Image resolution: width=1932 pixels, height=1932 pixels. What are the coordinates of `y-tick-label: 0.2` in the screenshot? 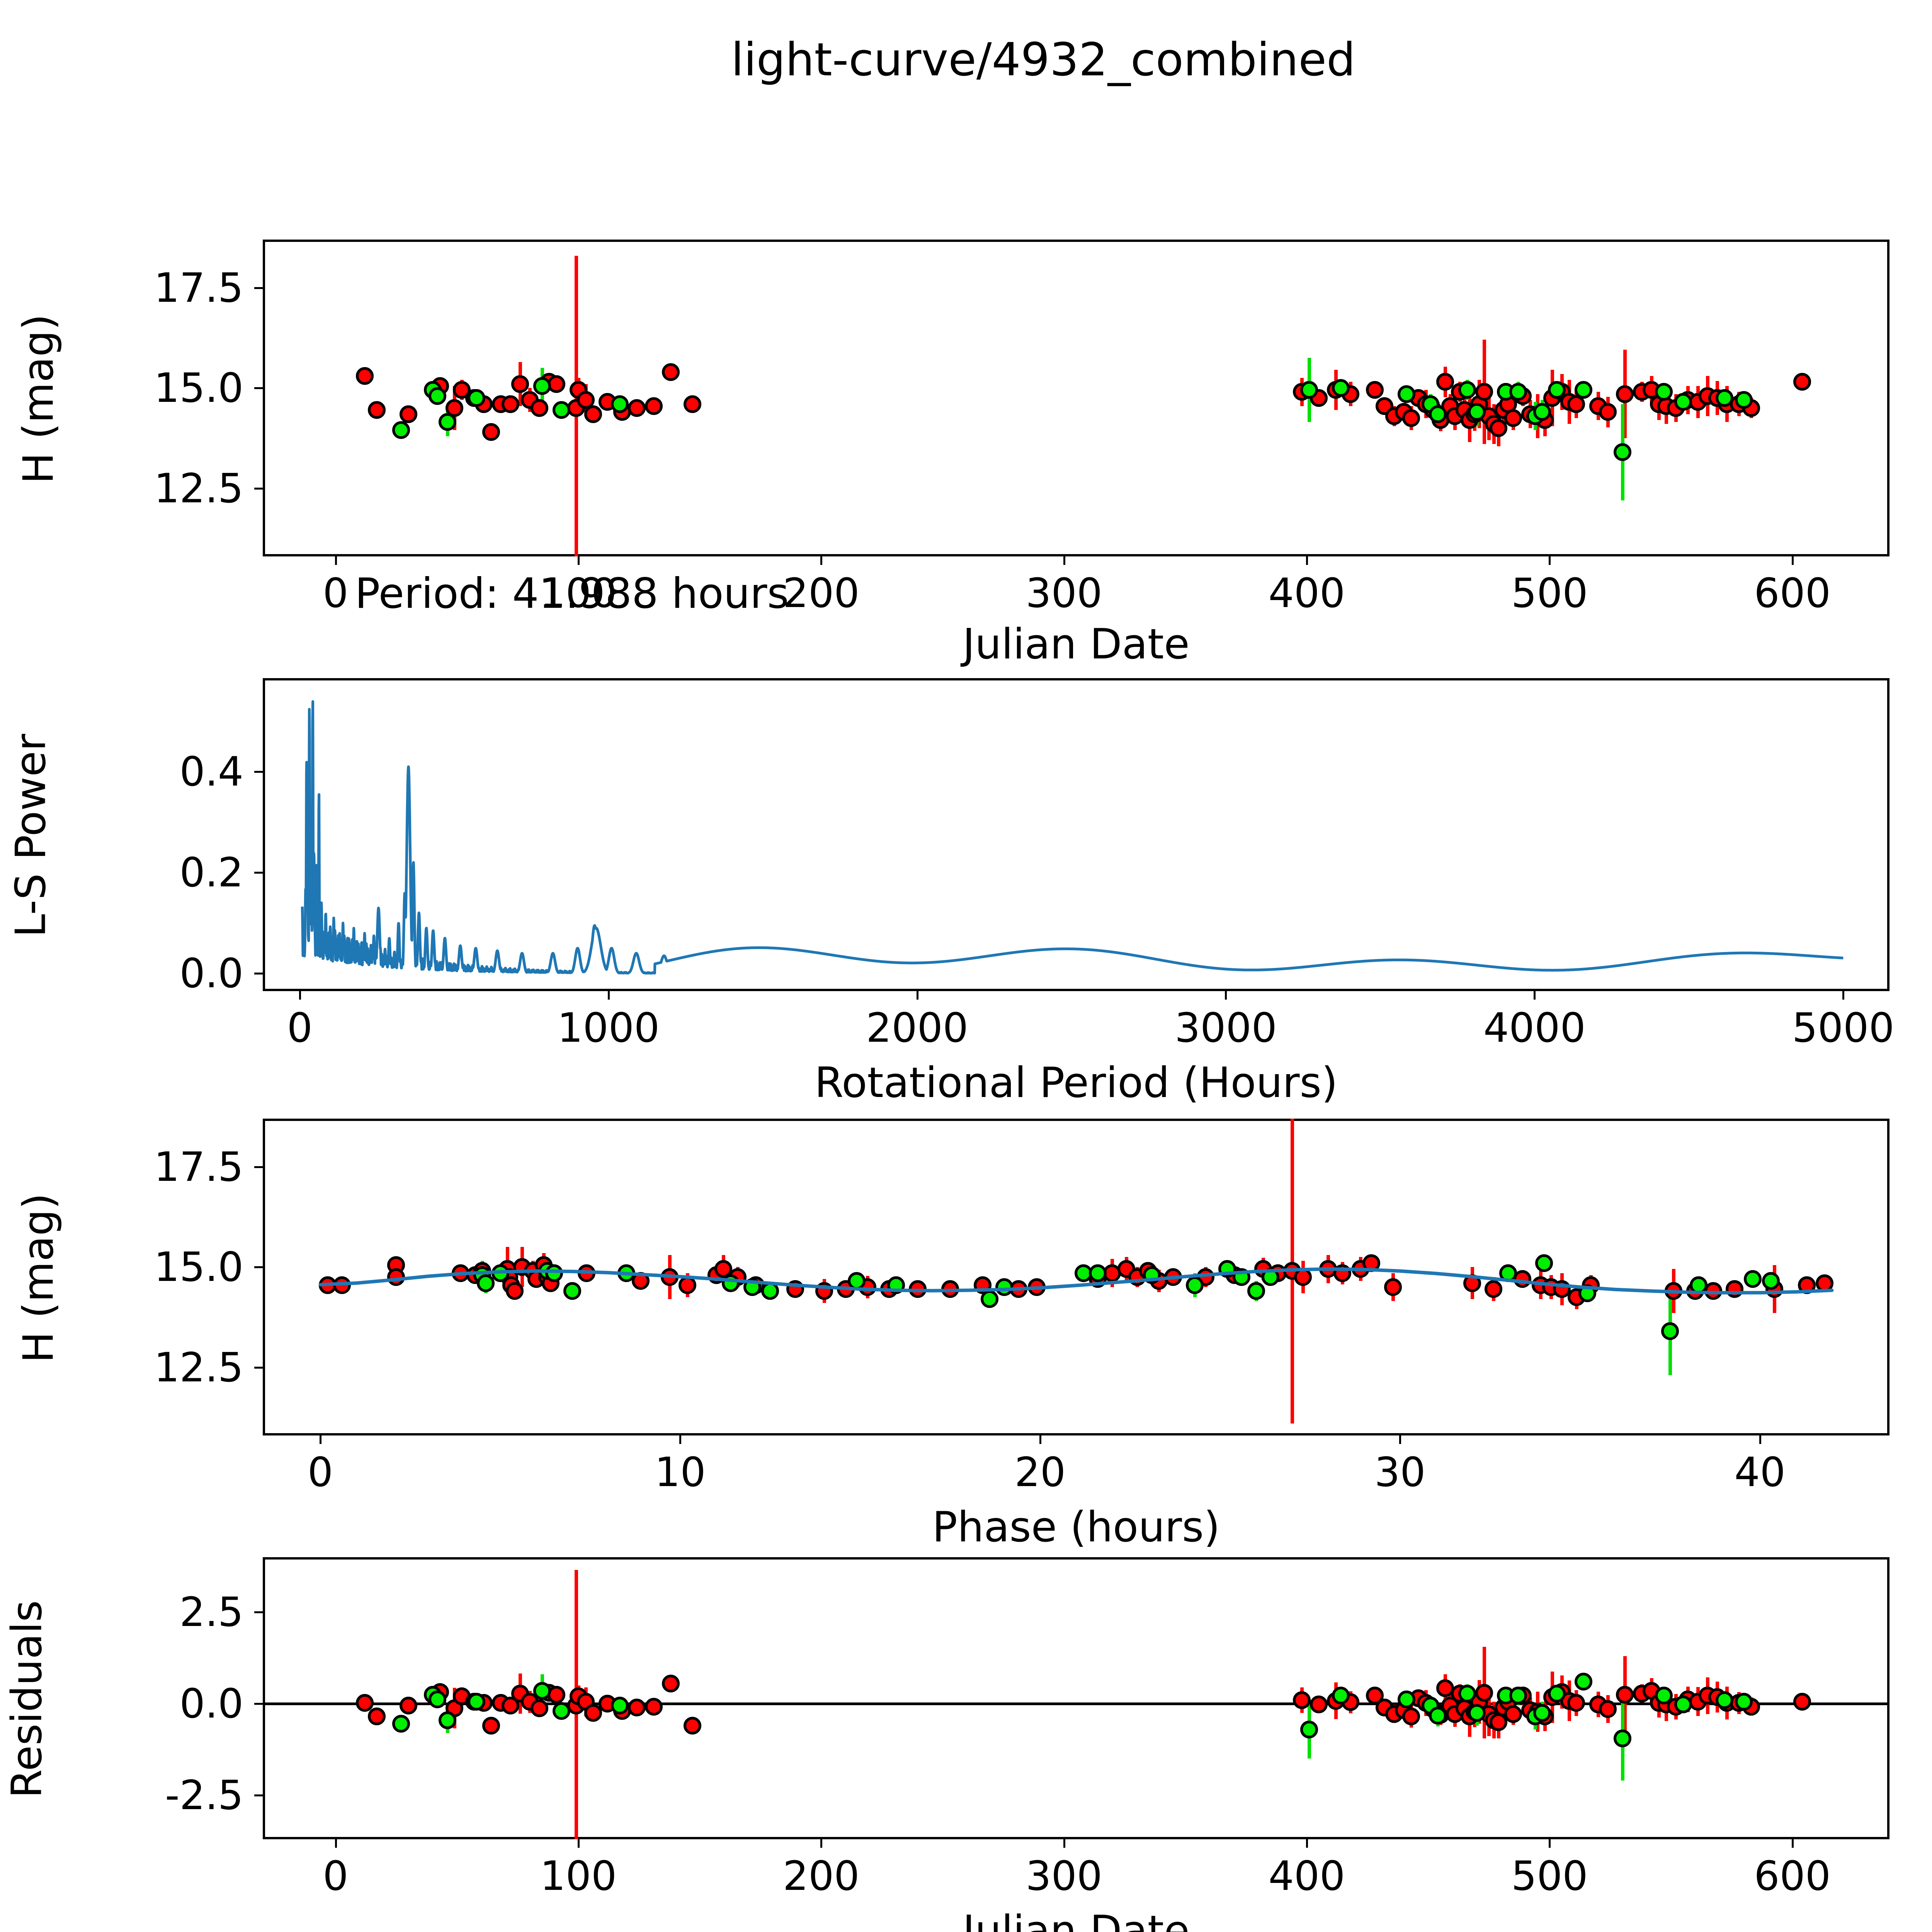 It's located at (211, 872).